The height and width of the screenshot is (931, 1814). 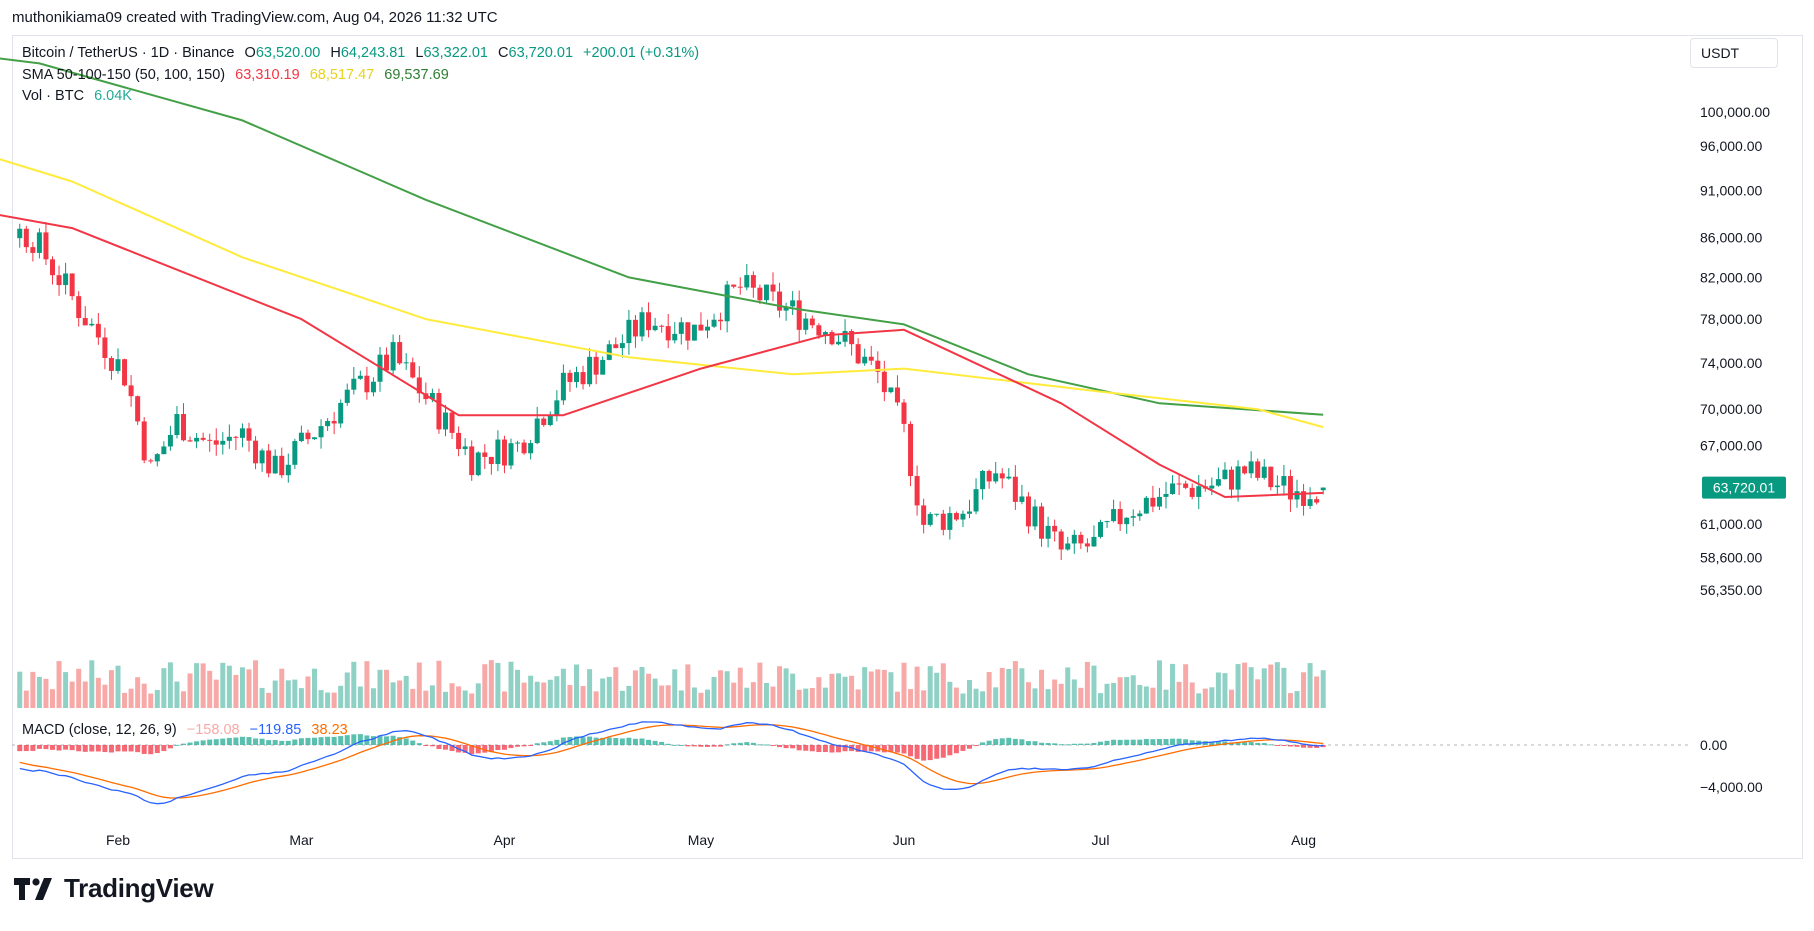 I want to click on price-axis-label: 58,600.00, so click(x=1731, y=557).